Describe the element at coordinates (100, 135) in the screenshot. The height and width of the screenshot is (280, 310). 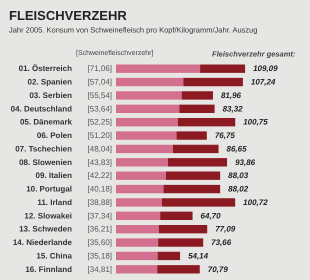
I see `data-label: [51,20]` at that location.